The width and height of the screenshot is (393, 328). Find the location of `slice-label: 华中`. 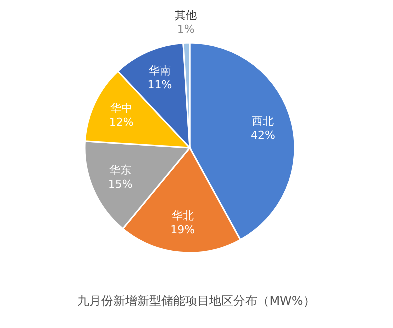

slice-label: 华中 is located at coordinates (121, 108).